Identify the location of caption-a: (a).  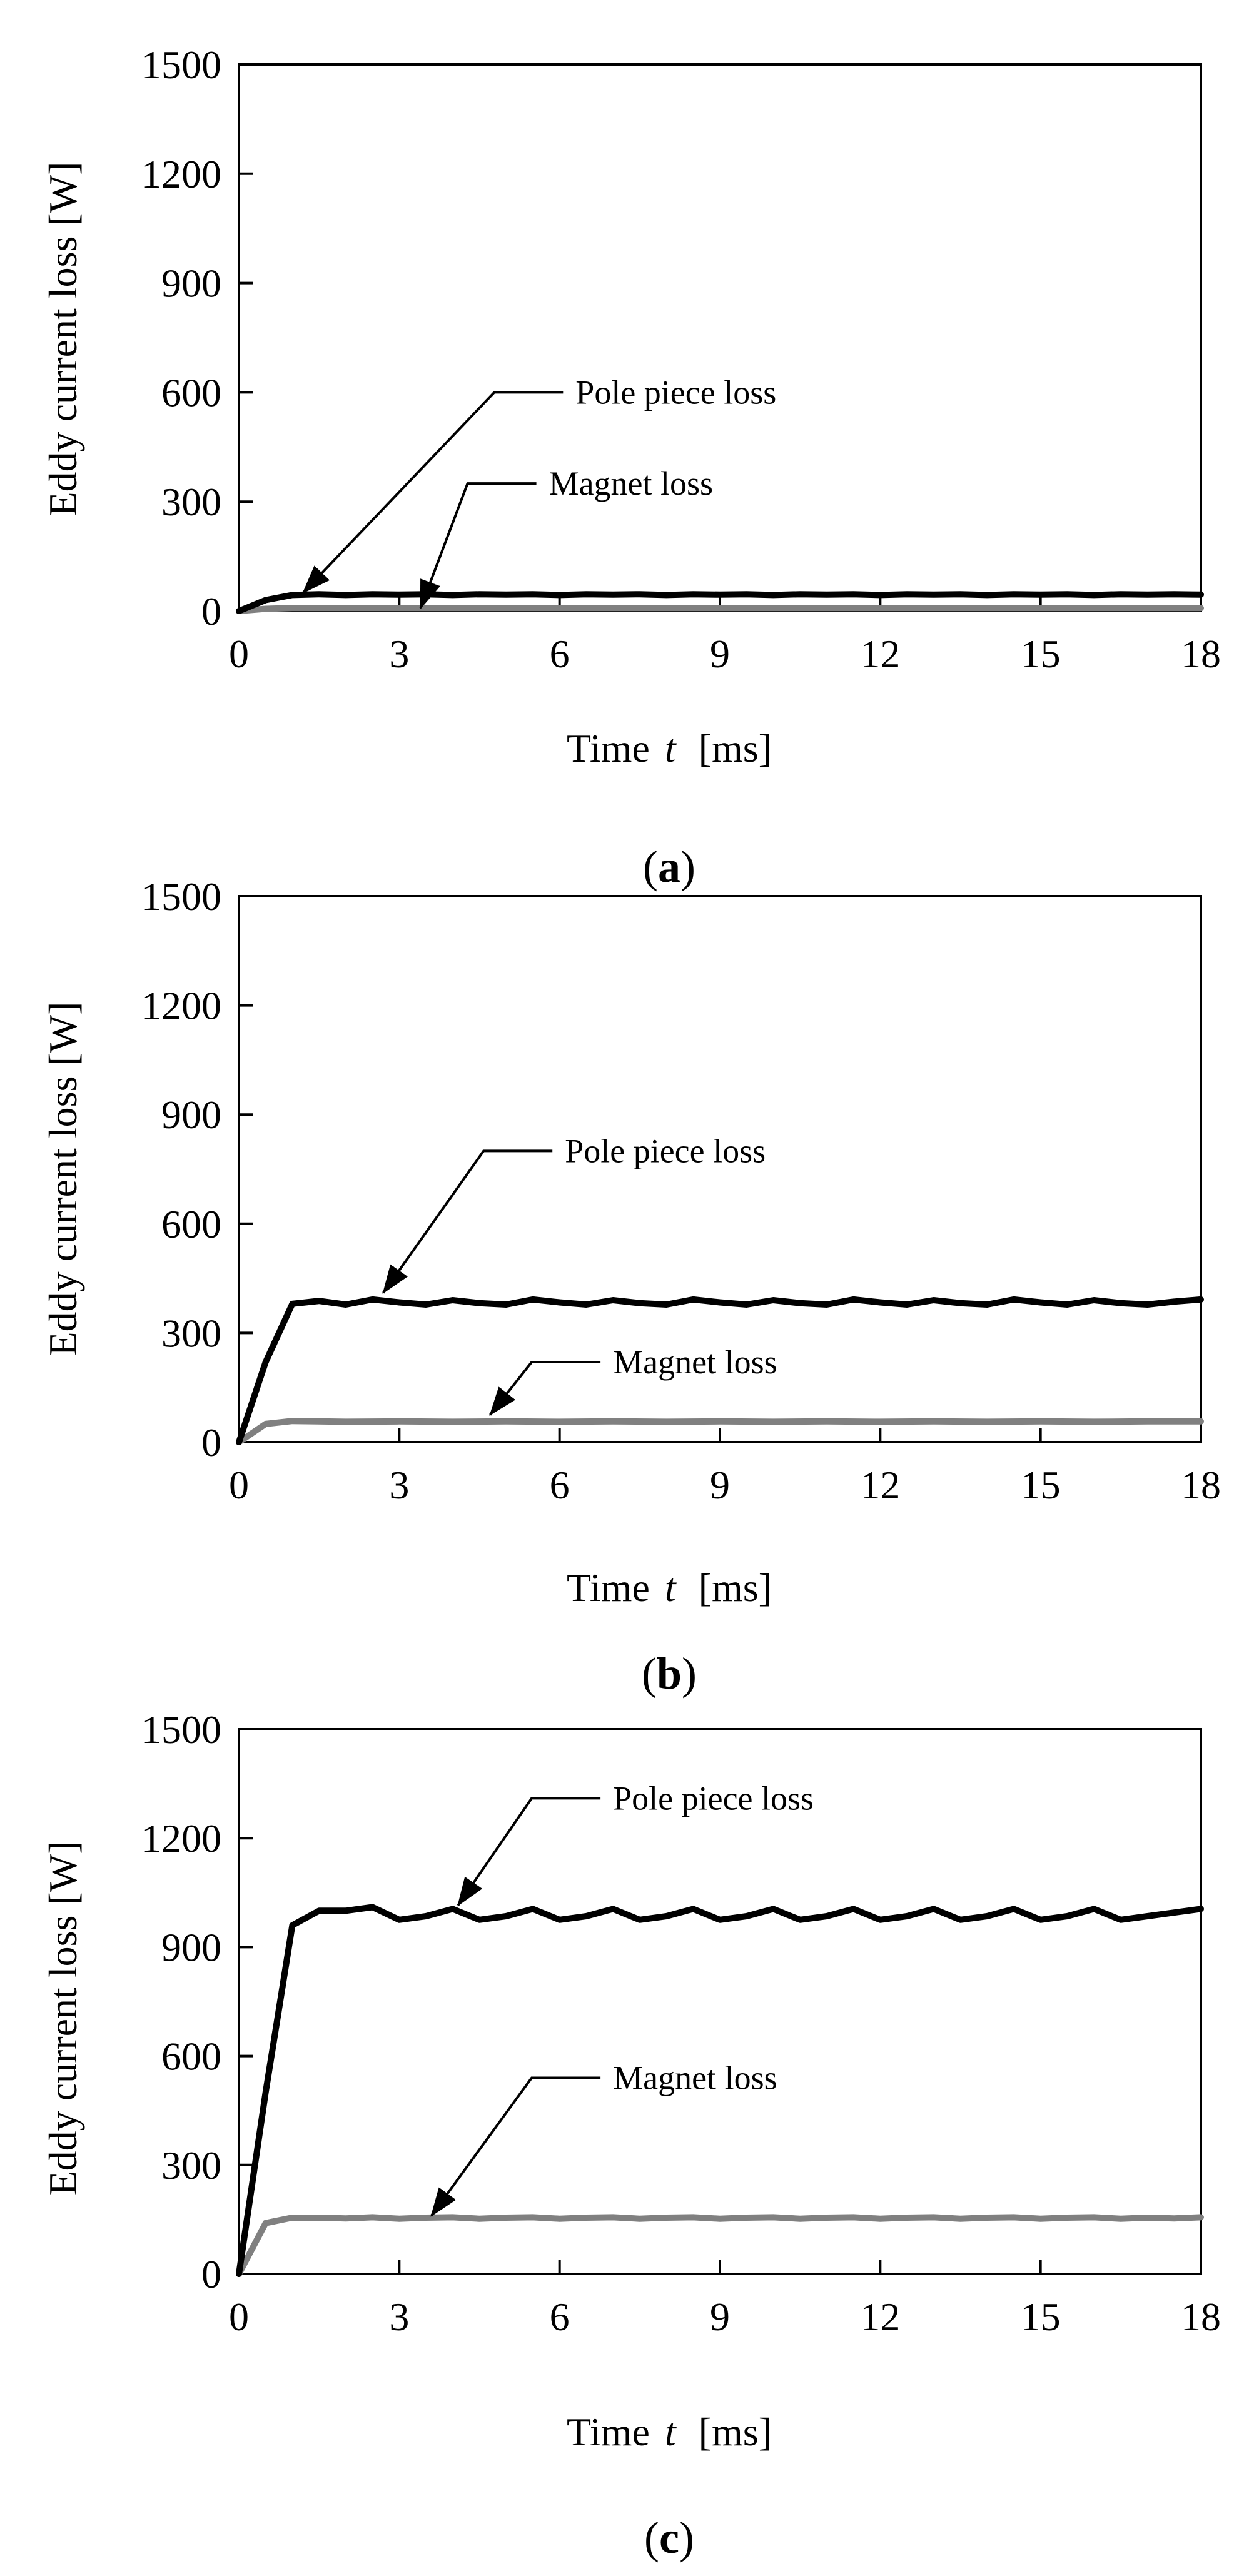
(669, 867).